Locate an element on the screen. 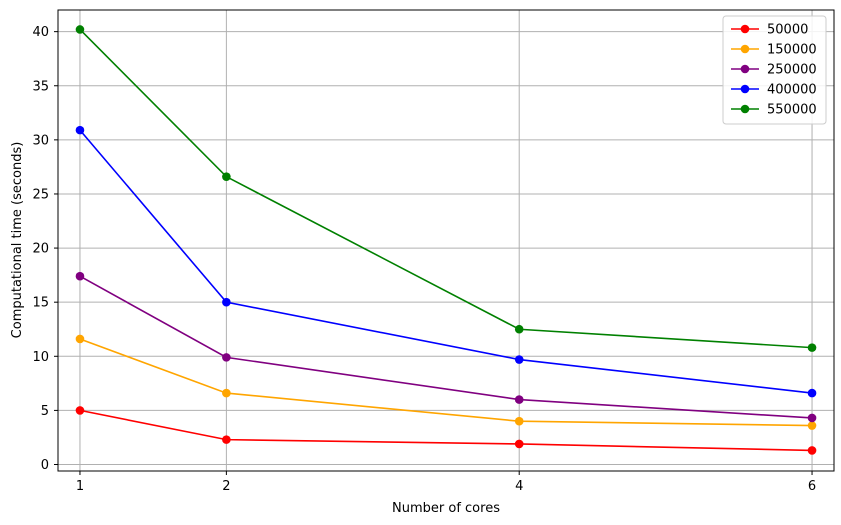 The height and width of the screenshot is (525, 841). y-tick-label: 10 is located at coordinates (40, 357).